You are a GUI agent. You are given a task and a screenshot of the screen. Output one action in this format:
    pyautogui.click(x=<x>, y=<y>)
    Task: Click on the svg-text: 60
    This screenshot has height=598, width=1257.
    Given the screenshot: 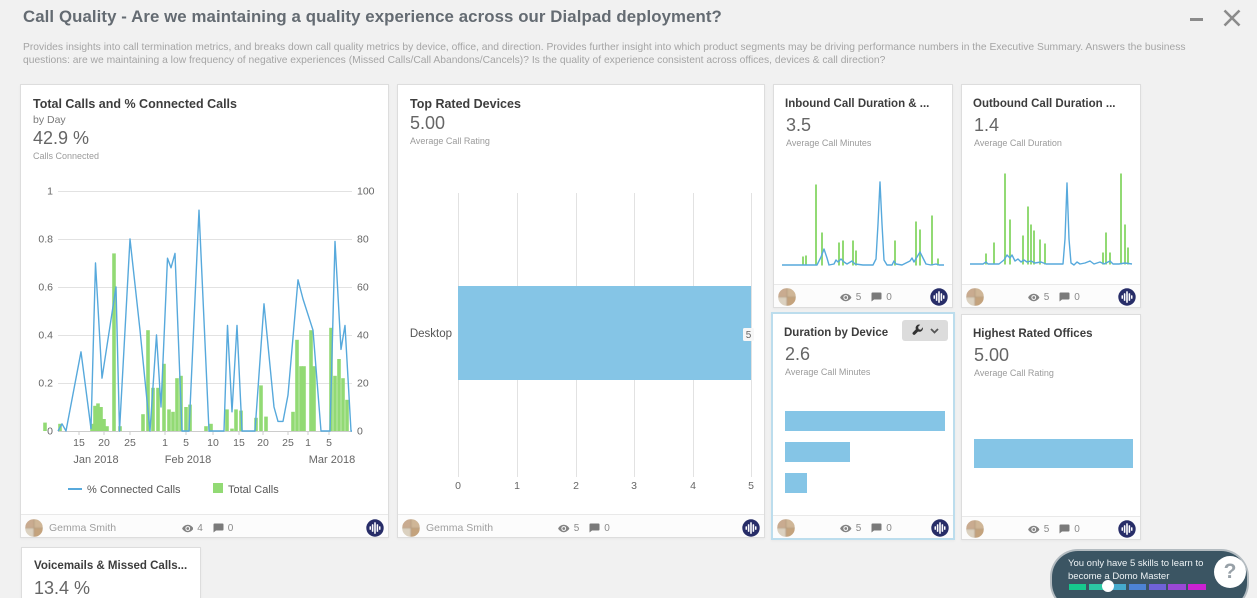 What is the action you would take?
    pyautogui.click(x=363, y=288)
    